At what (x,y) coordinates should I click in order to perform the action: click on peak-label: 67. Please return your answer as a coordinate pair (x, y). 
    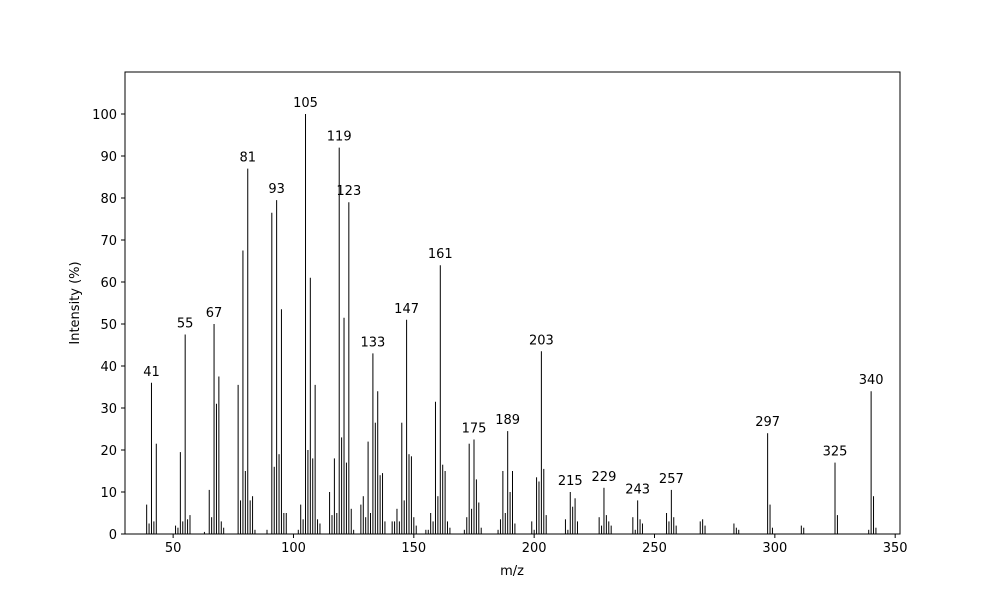
    Looking at the image, I should click on (214, 313).